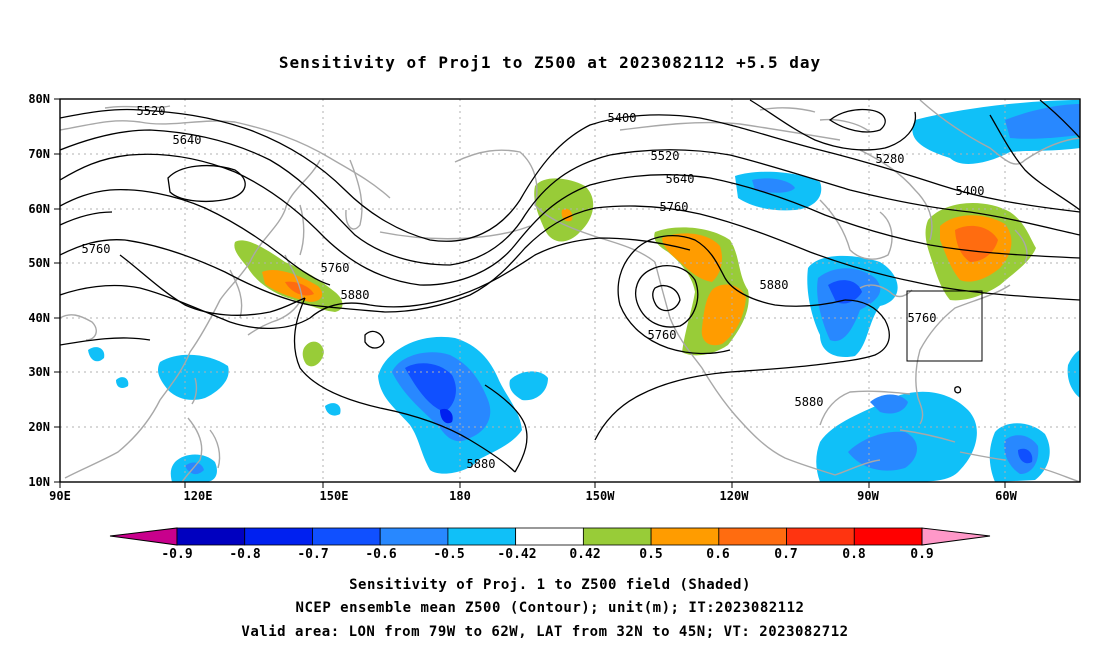 The image size is (1100, 650). Describe the element at coordinates (39, 372) in the screenshot. I see `lat-tick-label: 30N` at that location.